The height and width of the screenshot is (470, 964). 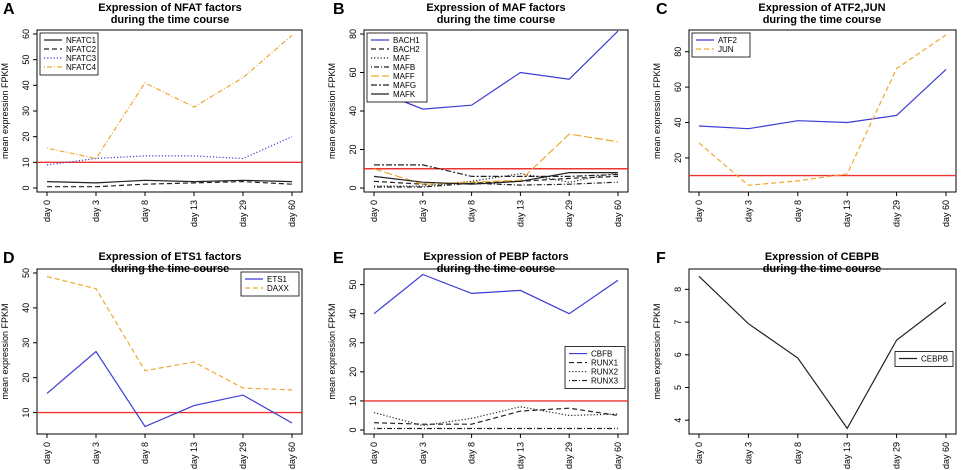 I want to click on y-tick-label: 80, so click(x=353, y=34).